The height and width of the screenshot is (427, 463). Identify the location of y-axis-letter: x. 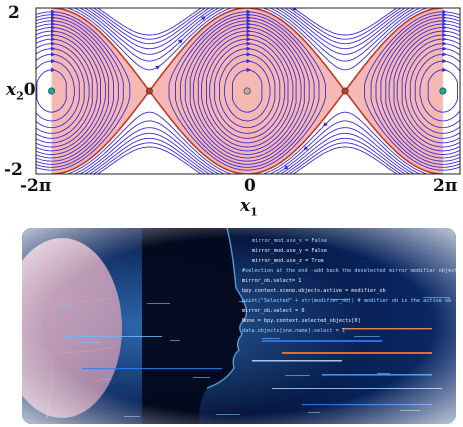
(11, 90).